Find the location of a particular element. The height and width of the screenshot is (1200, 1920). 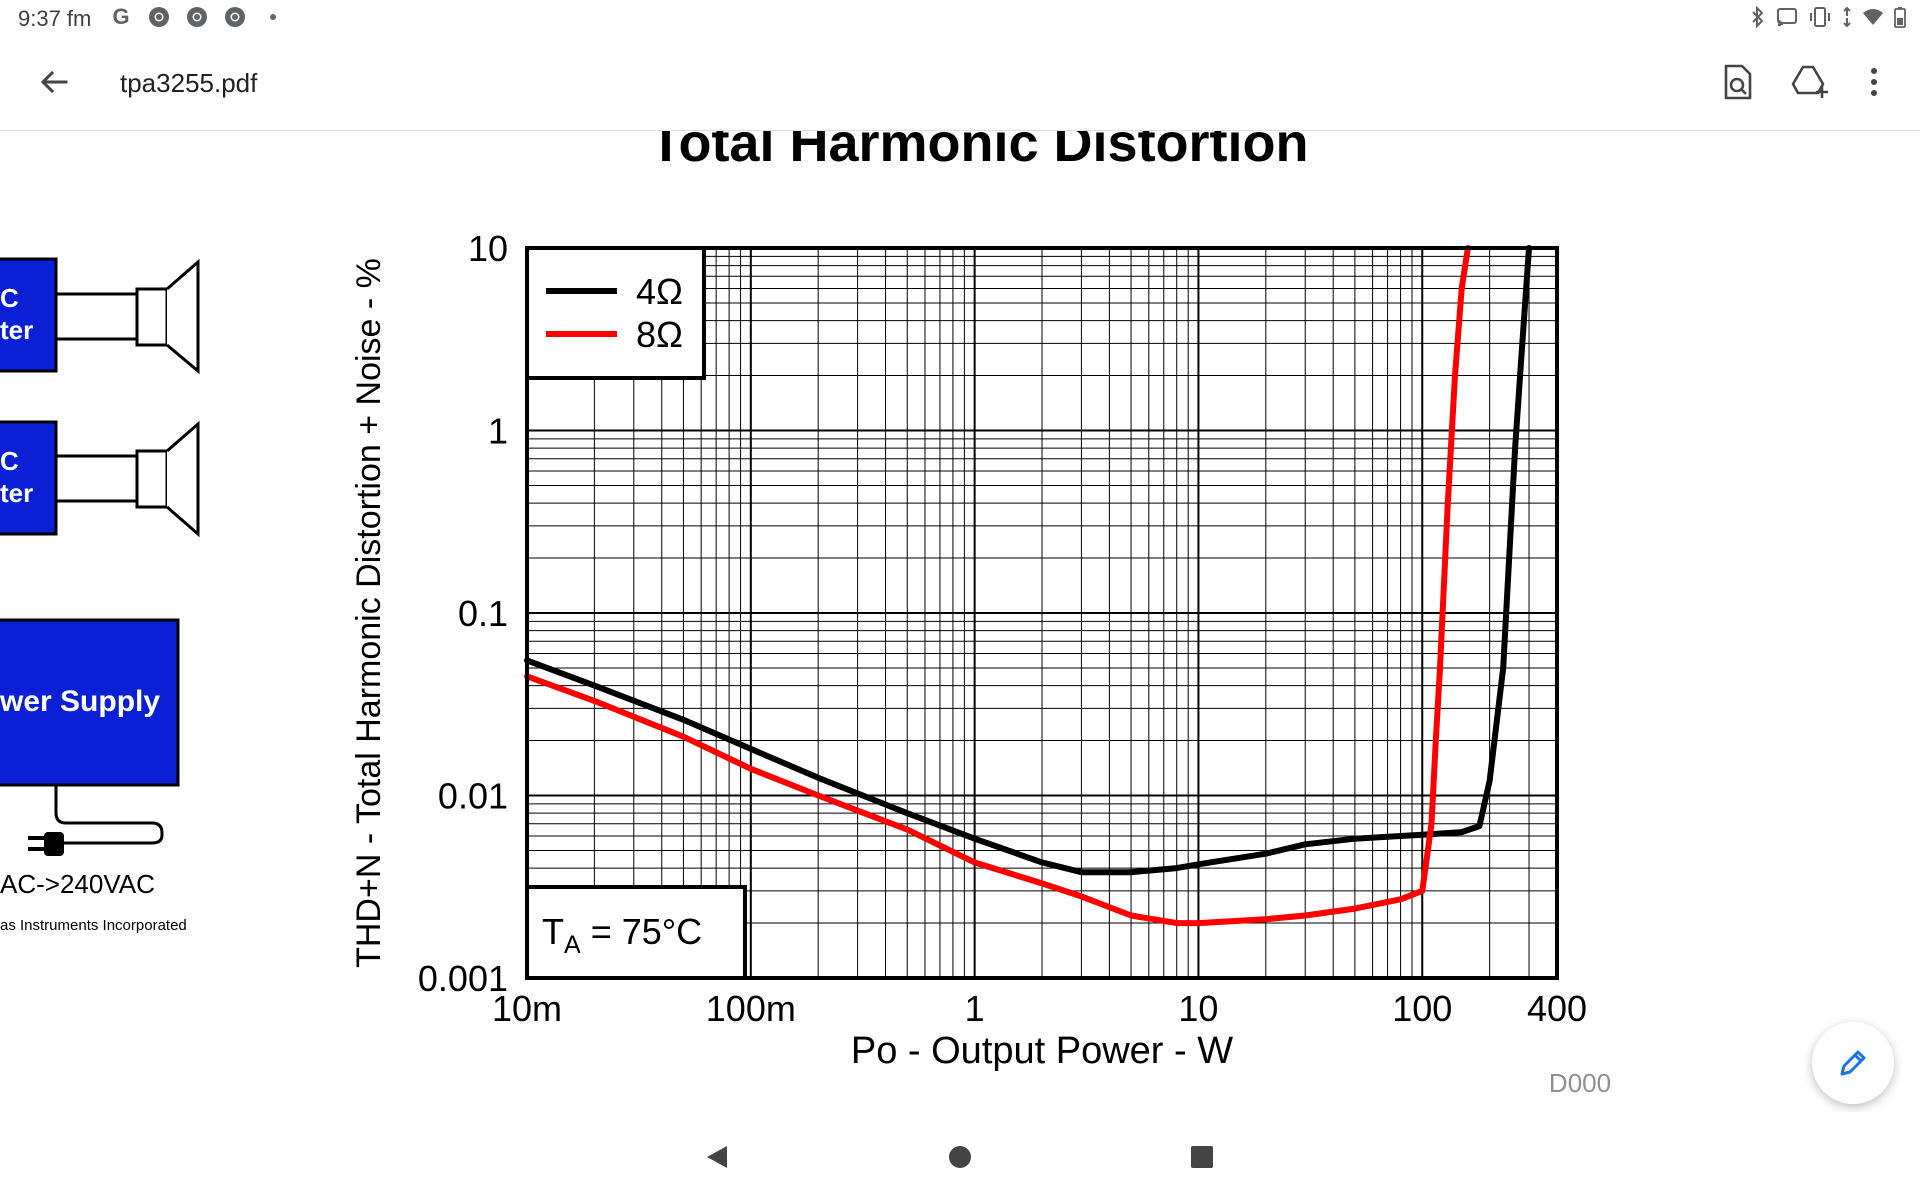

x-tick-label: 400 is located at coordinates (1557, 1008).